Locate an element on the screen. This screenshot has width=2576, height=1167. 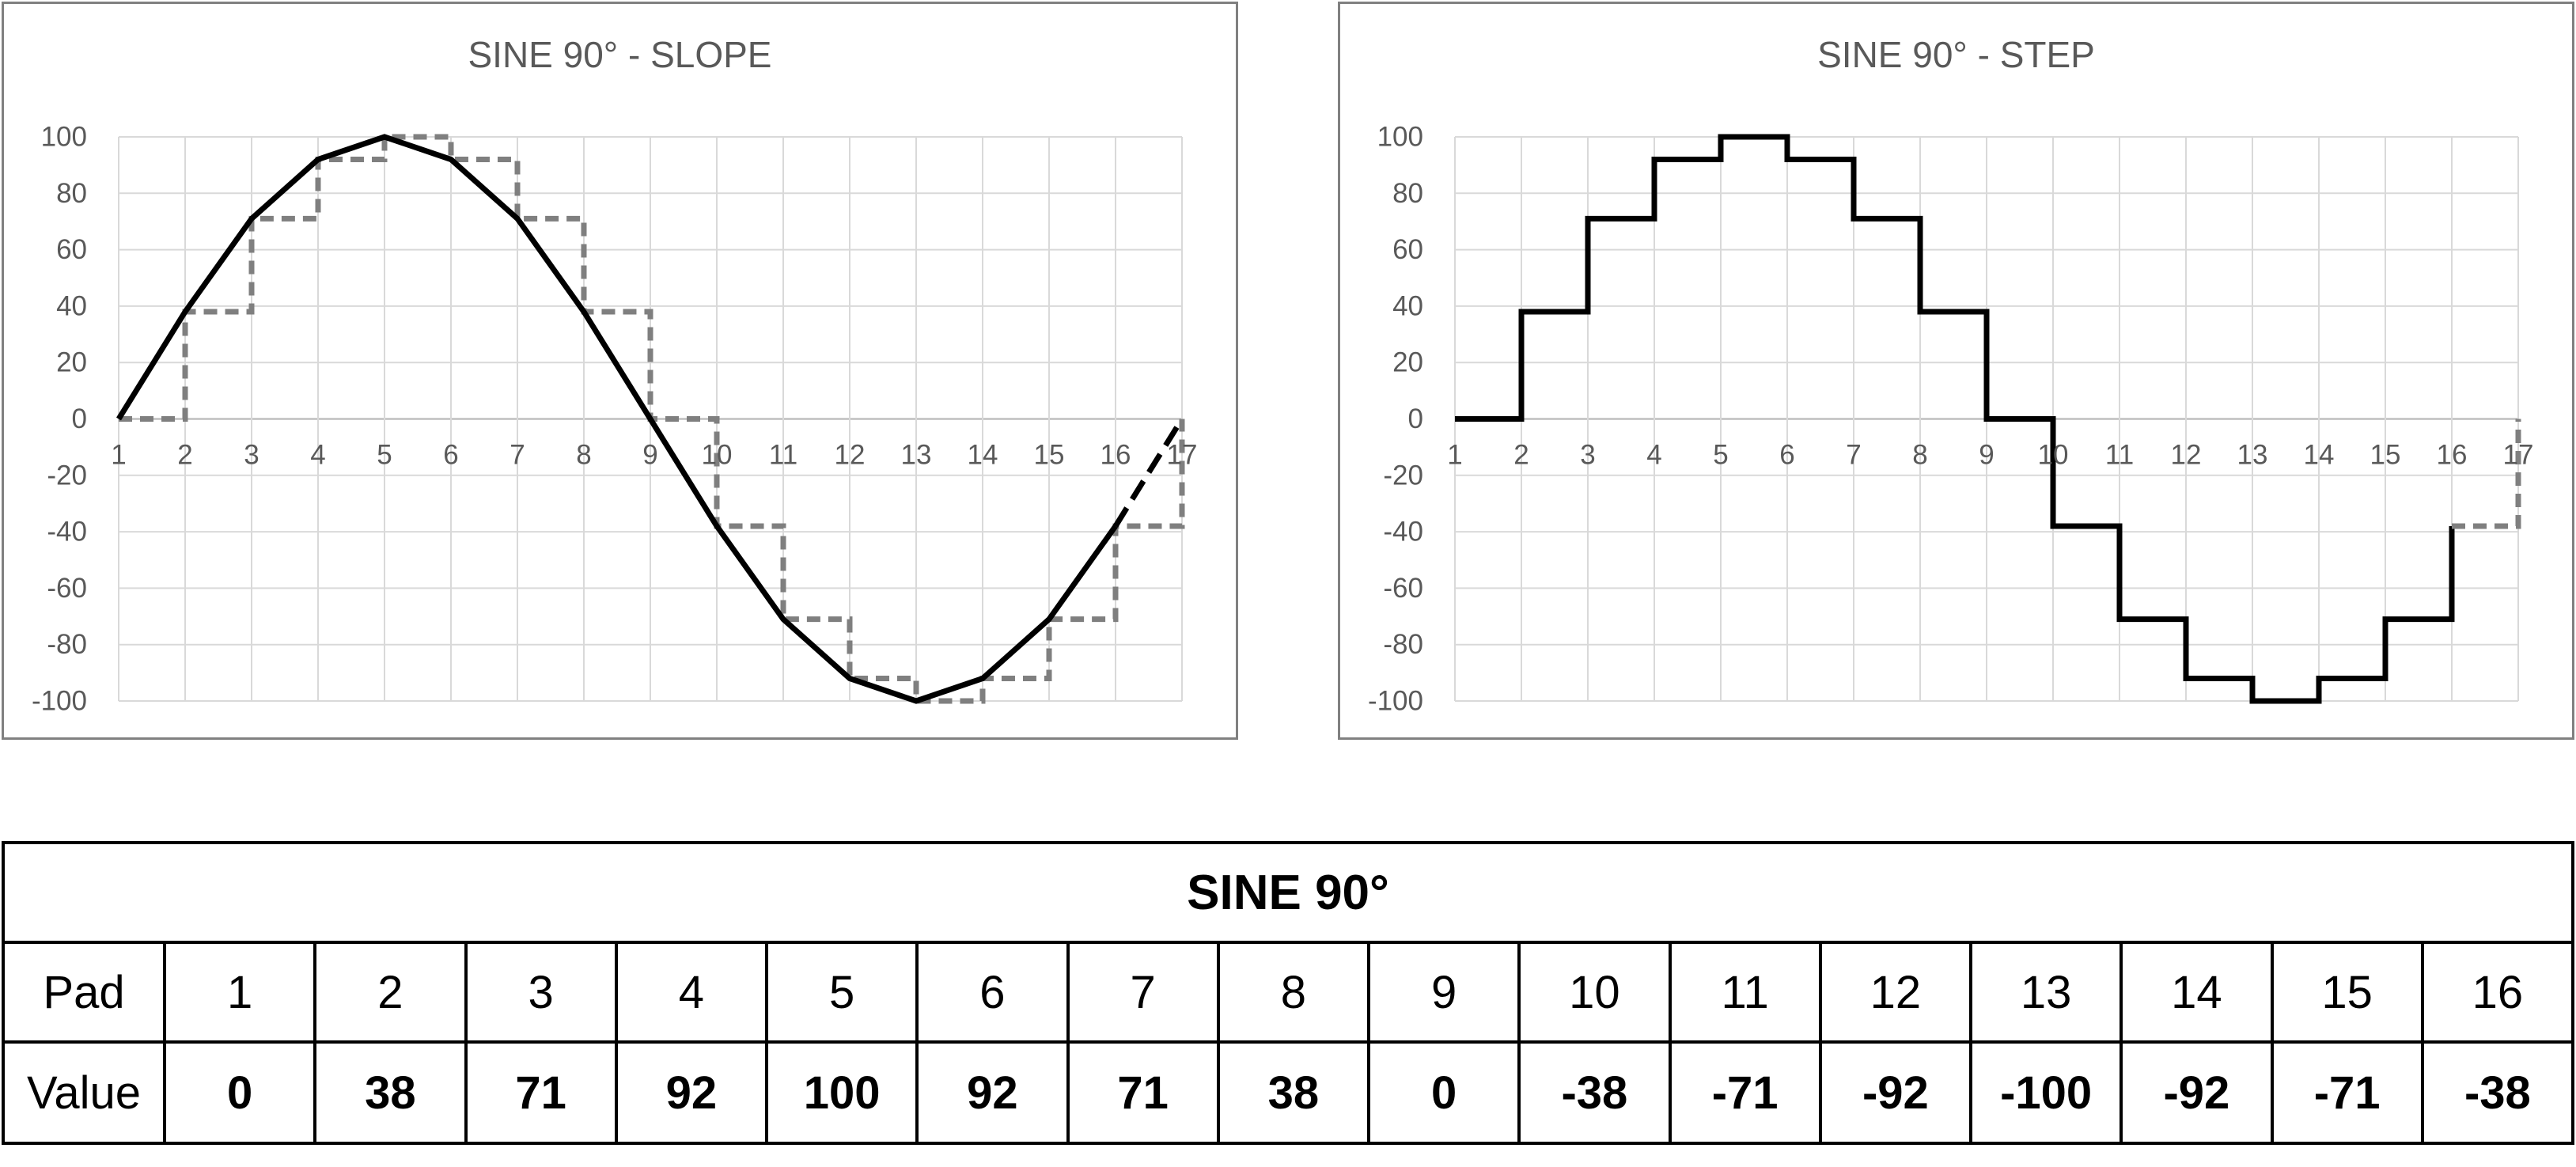
pad-cell: 1 is located at coordinates (239, 992).